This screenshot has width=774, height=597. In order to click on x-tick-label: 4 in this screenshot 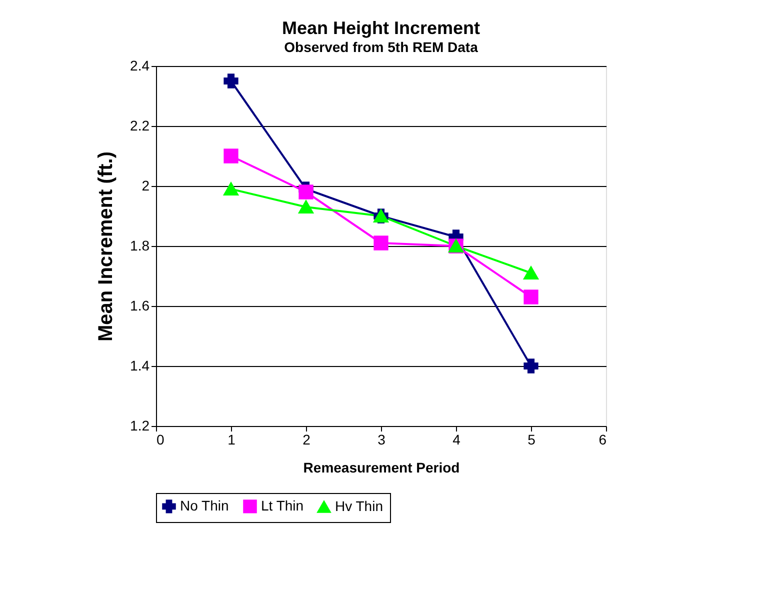, I will do `click(456, 440)`.